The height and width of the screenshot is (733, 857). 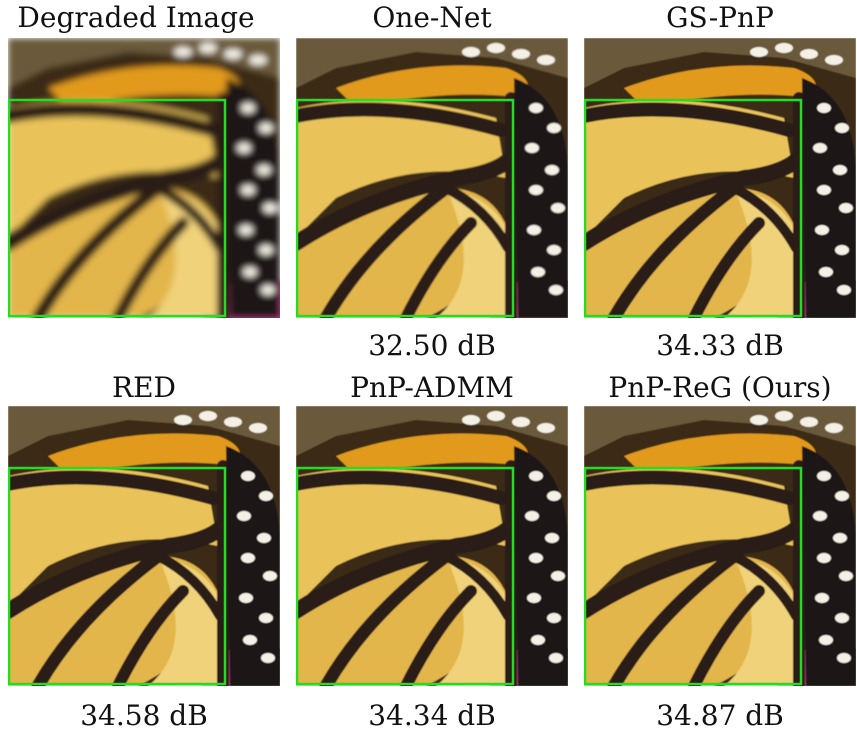 What do you see at coordinates (432, 345) in the screenshot?
I see `psnr-label: 32.50 dB` at bounding box center [432, 345].